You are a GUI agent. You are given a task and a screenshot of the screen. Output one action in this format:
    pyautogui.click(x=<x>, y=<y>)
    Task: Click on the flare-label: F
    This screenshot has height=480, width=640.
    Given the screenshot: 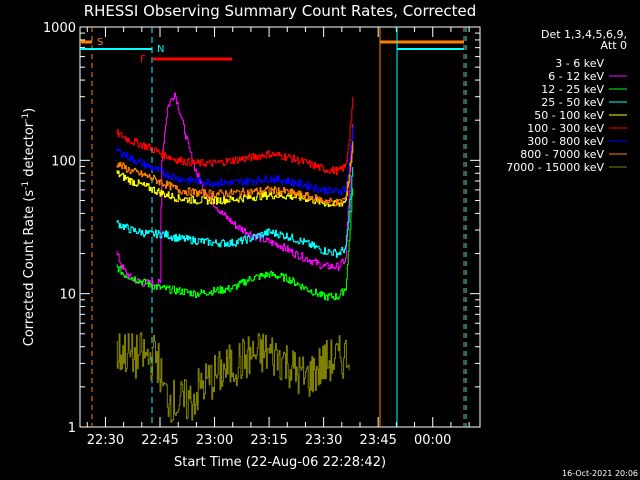 What is the action you would take?
    pyautogui.click(x=143, y=59)
    